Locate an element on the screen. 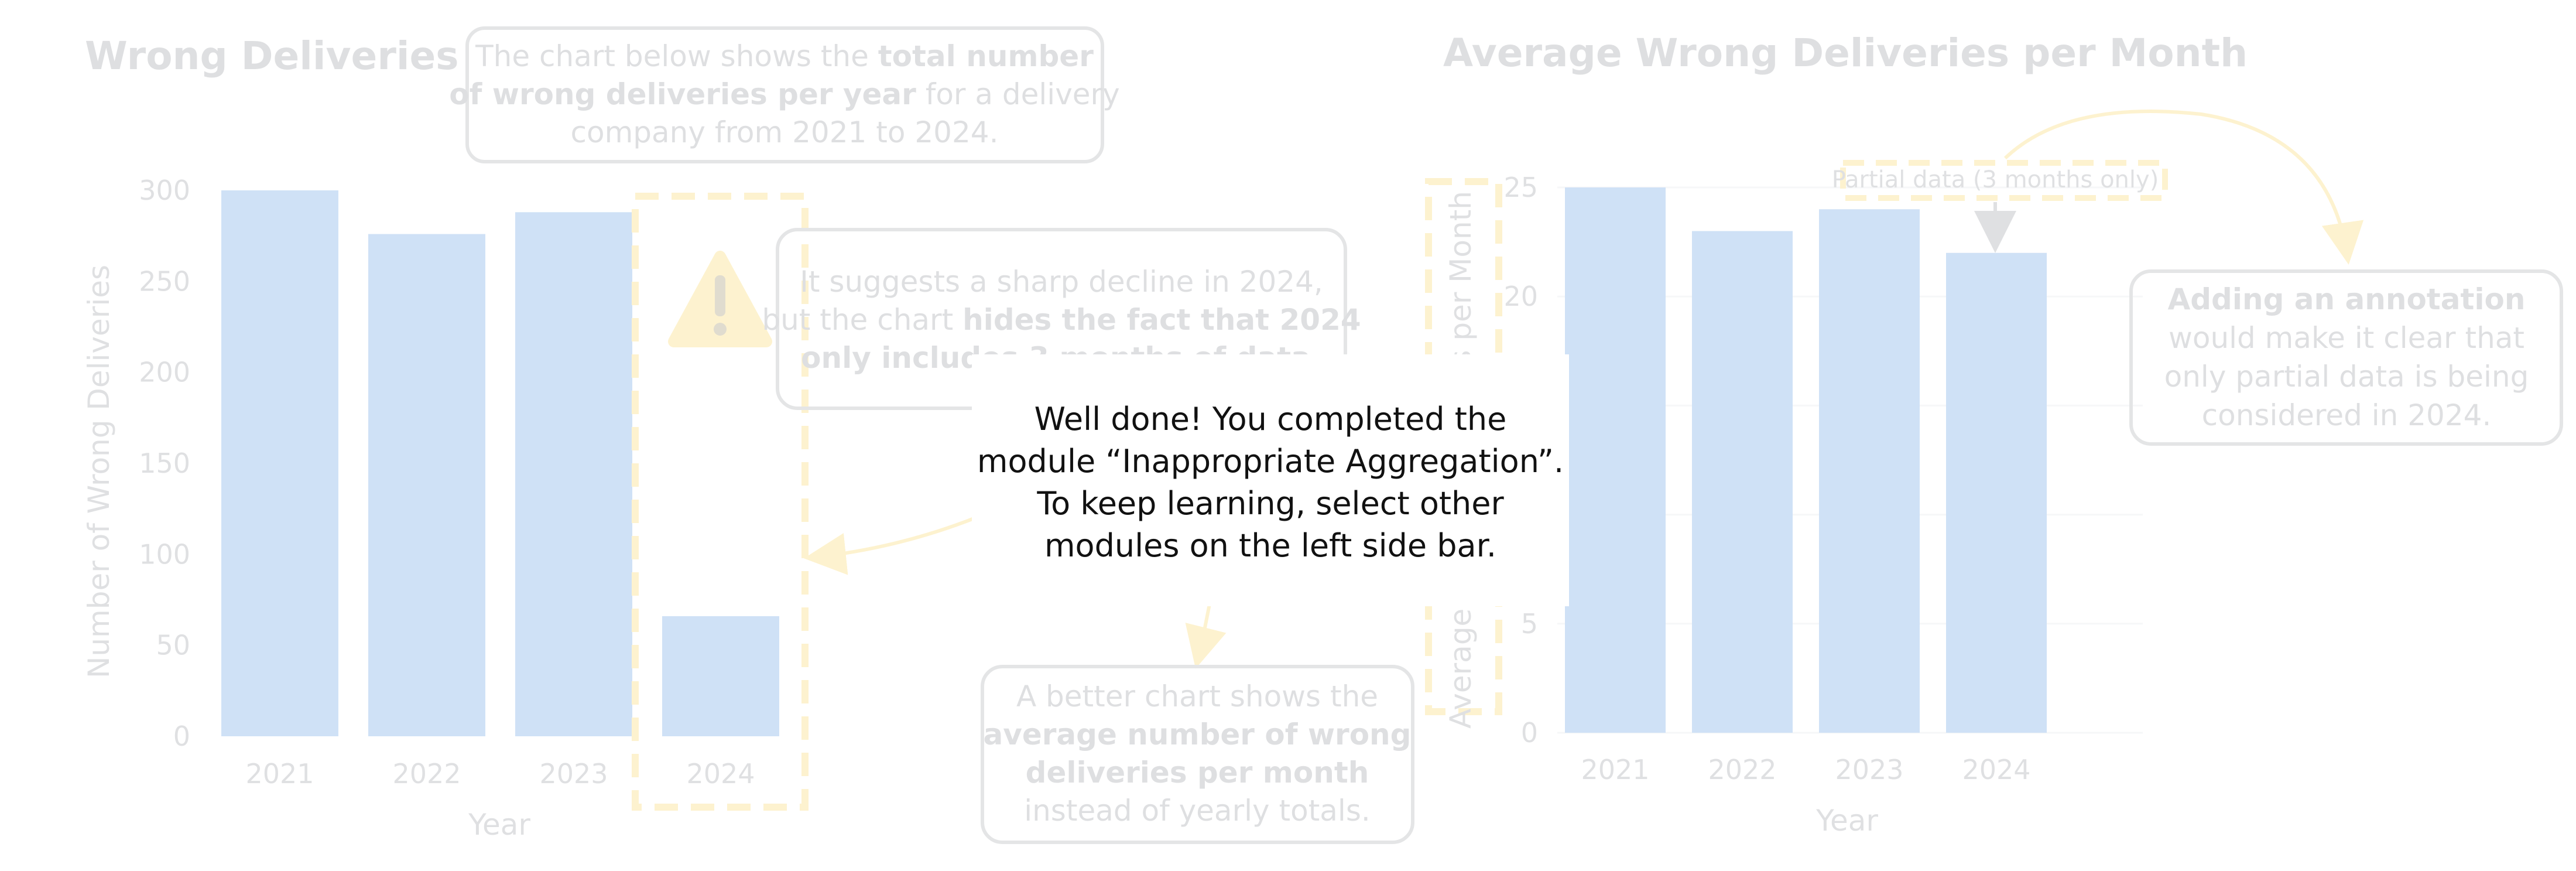  highlight-2024-frame is located at coordinates (720, 502).